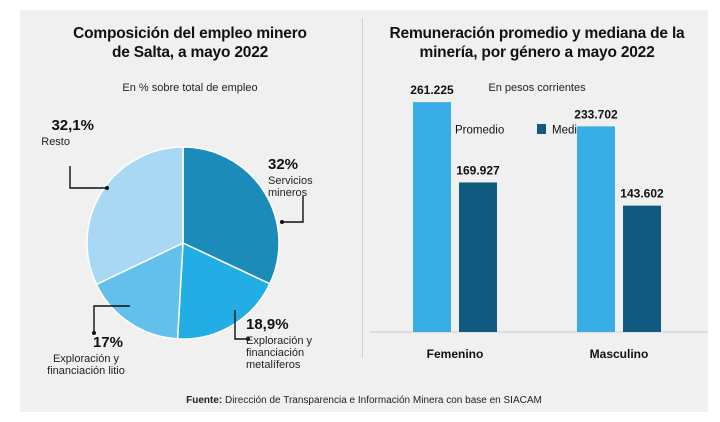  Describe the element at coordinates (86, 371) in the screenshot. I see `pie-category-label: financiación litio` at that location.